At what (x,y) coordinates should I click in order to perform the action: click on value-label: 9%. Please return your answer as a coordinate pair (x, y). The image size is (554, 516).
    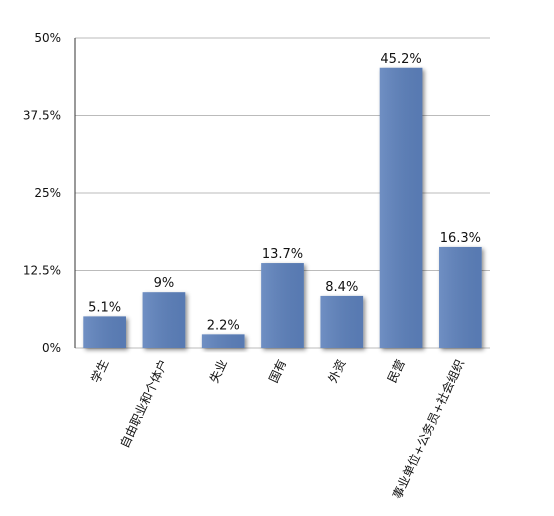
    Looking at the image, I should click on (164, 283).